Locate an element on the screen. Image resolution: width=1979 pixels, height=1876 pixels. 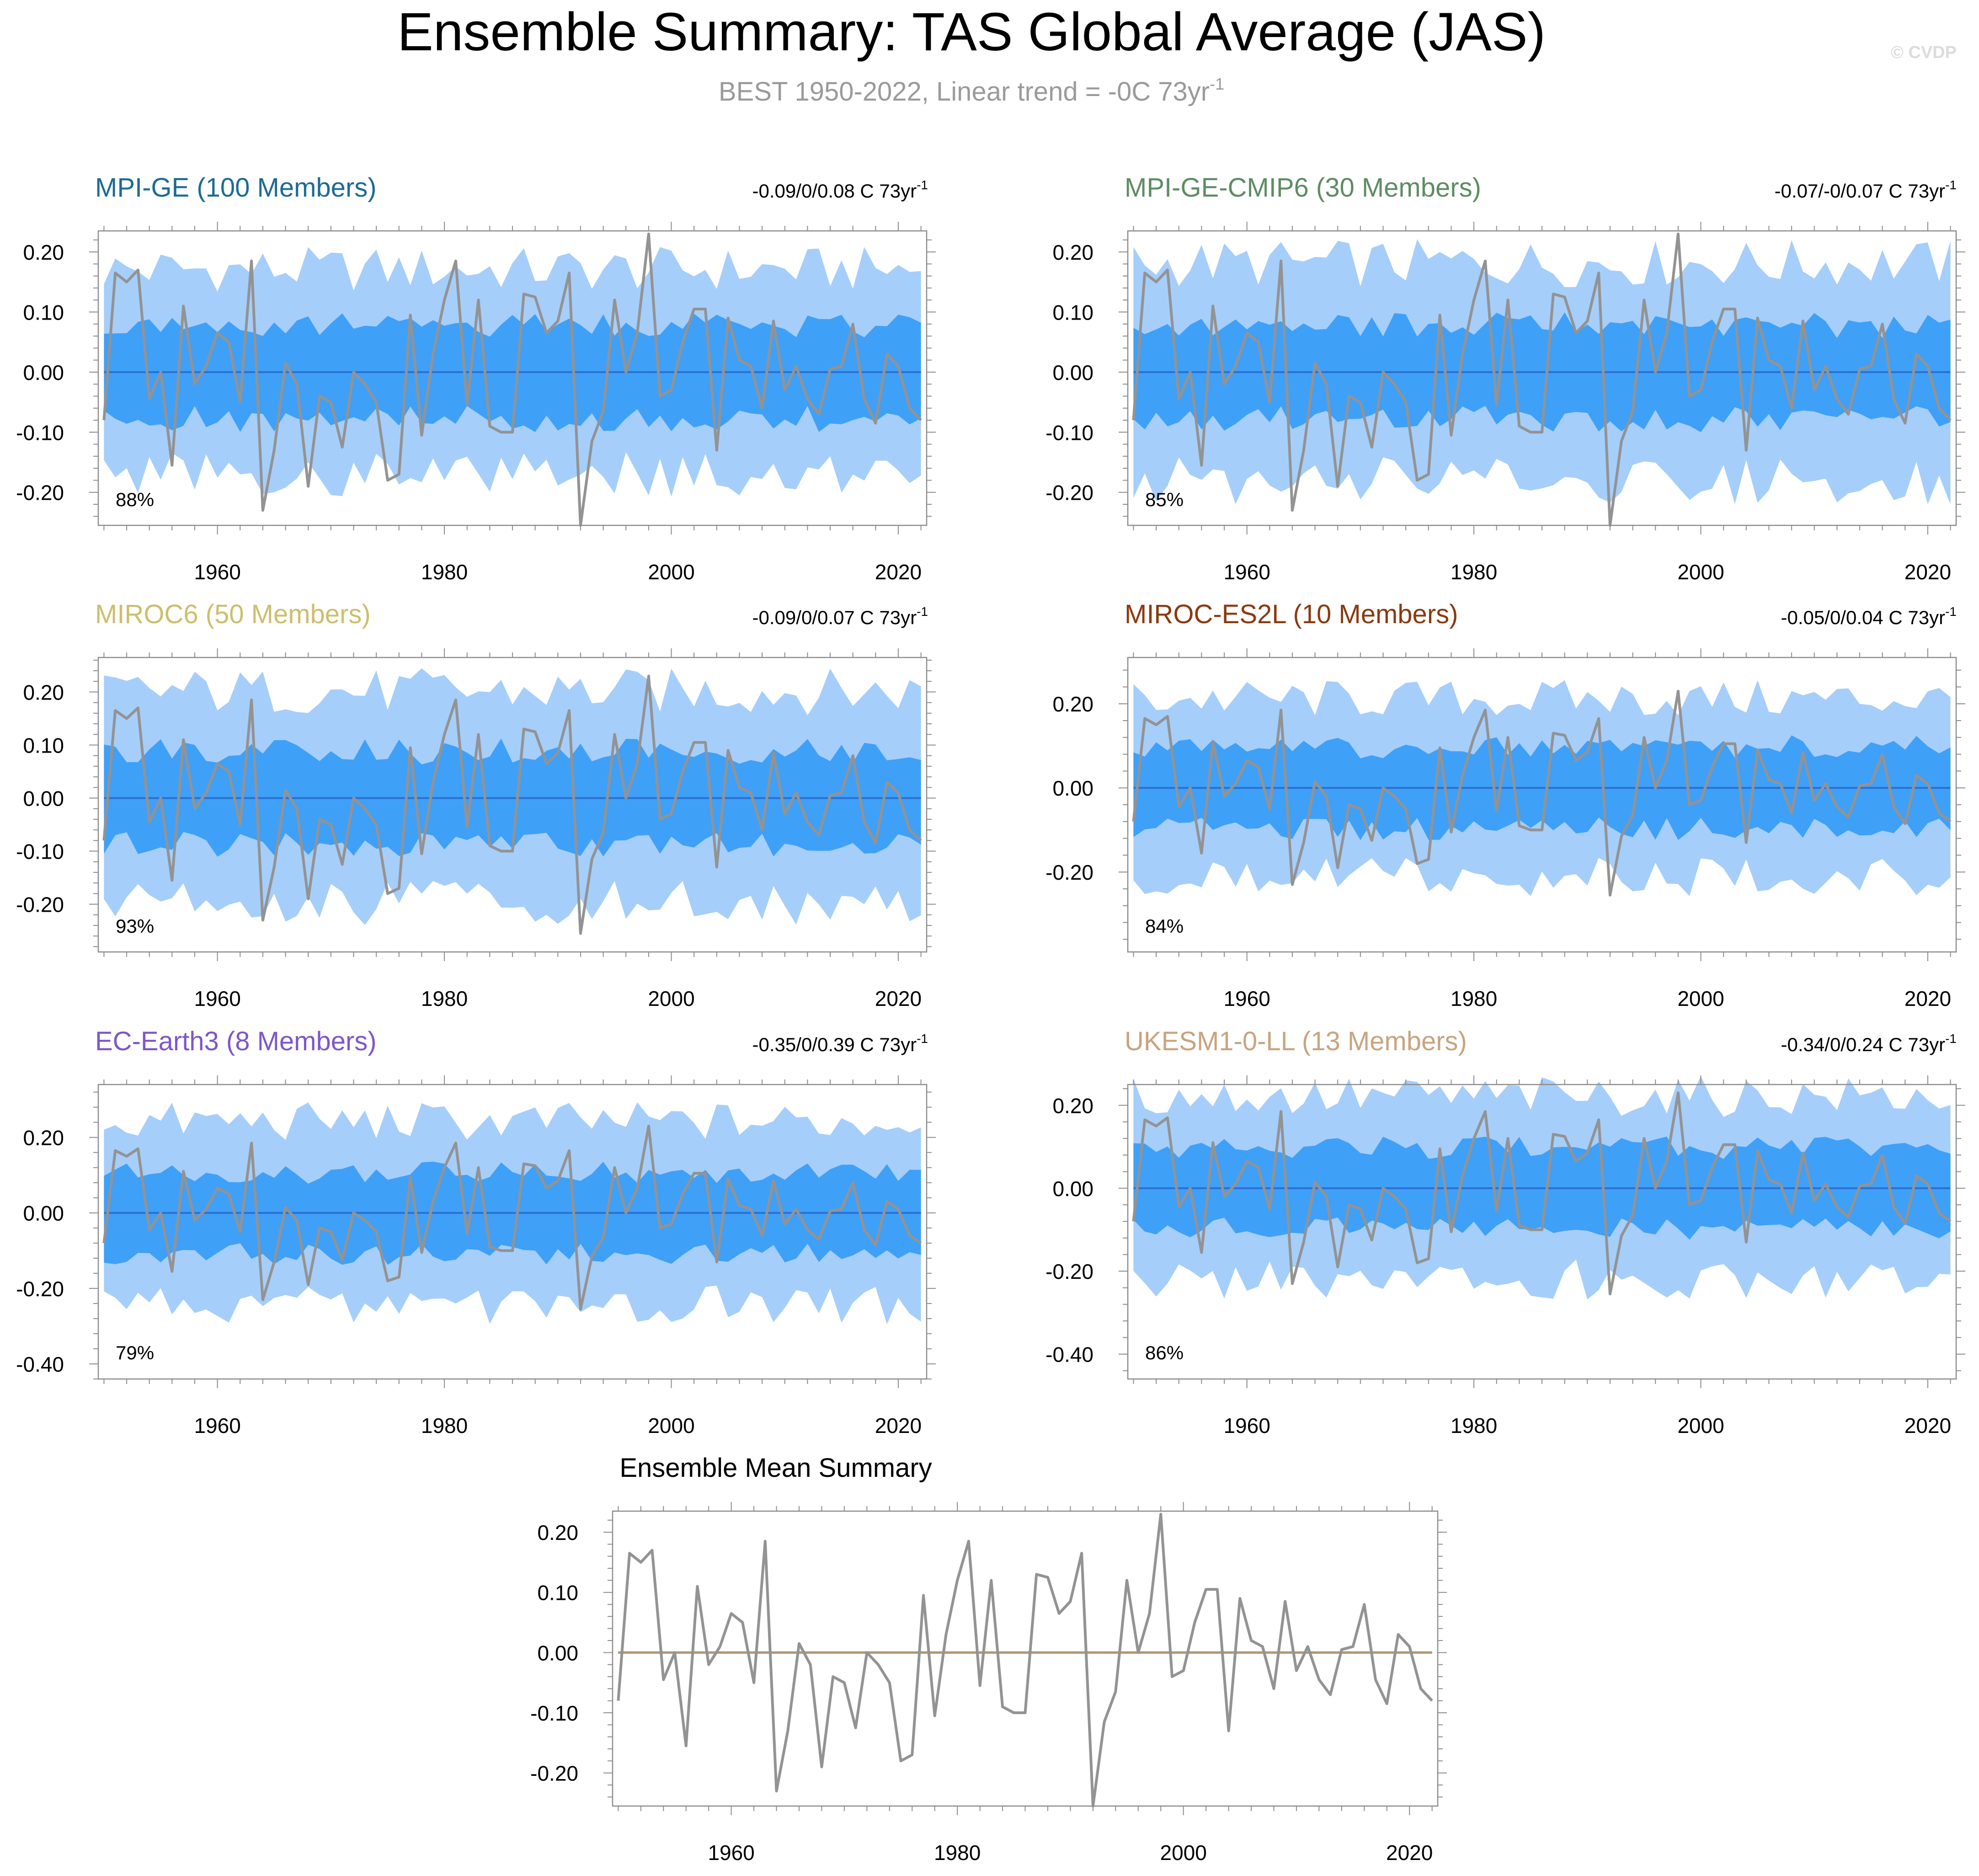
panel-plot-area: 0.20 0.00 -0.20 1960 1980 2000 2020 is located at coordinates (1505, 829).